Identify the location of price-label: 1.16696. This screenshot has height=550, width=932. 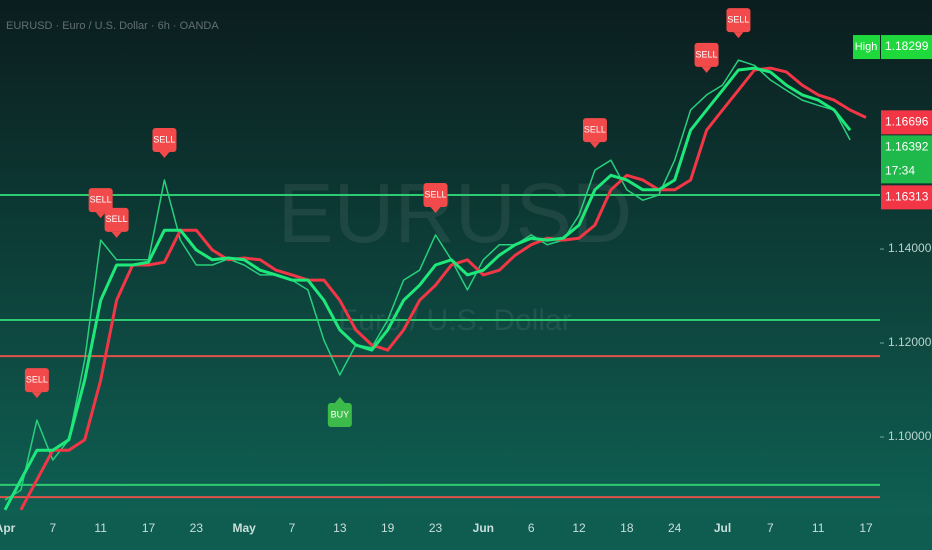
(907, 122).